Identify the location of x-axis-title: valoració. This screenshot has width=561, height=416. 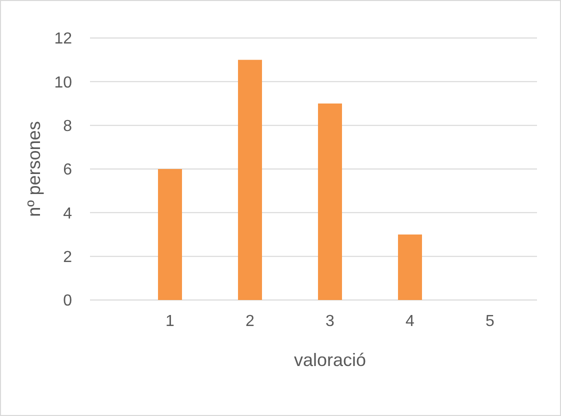
(330, 360).